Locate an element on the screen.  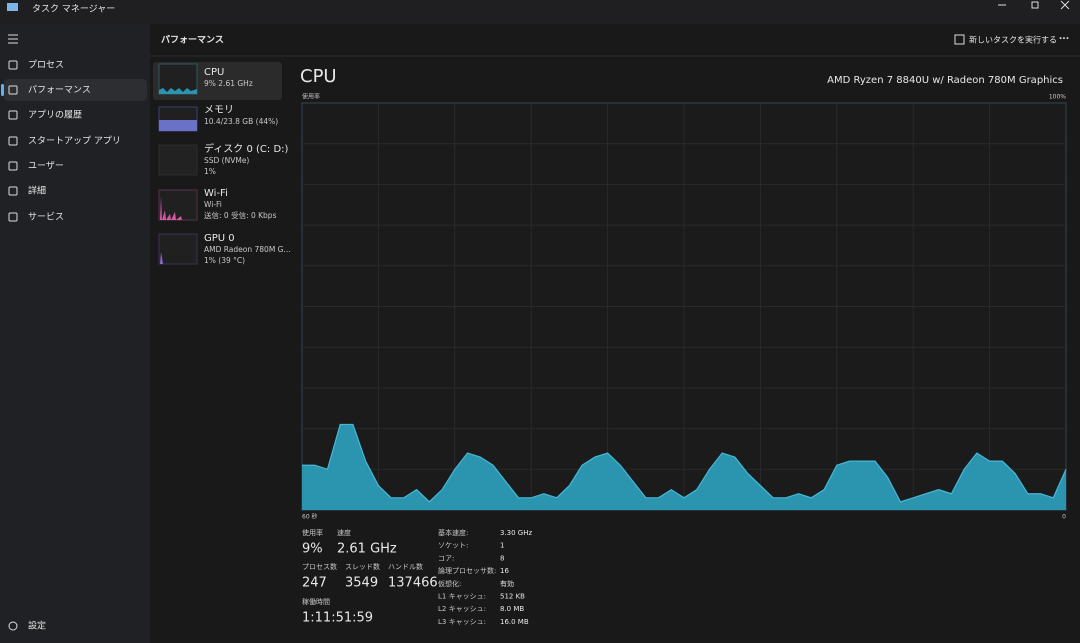
window-title: タスク マネージャー is located at coordinates (73, 9).